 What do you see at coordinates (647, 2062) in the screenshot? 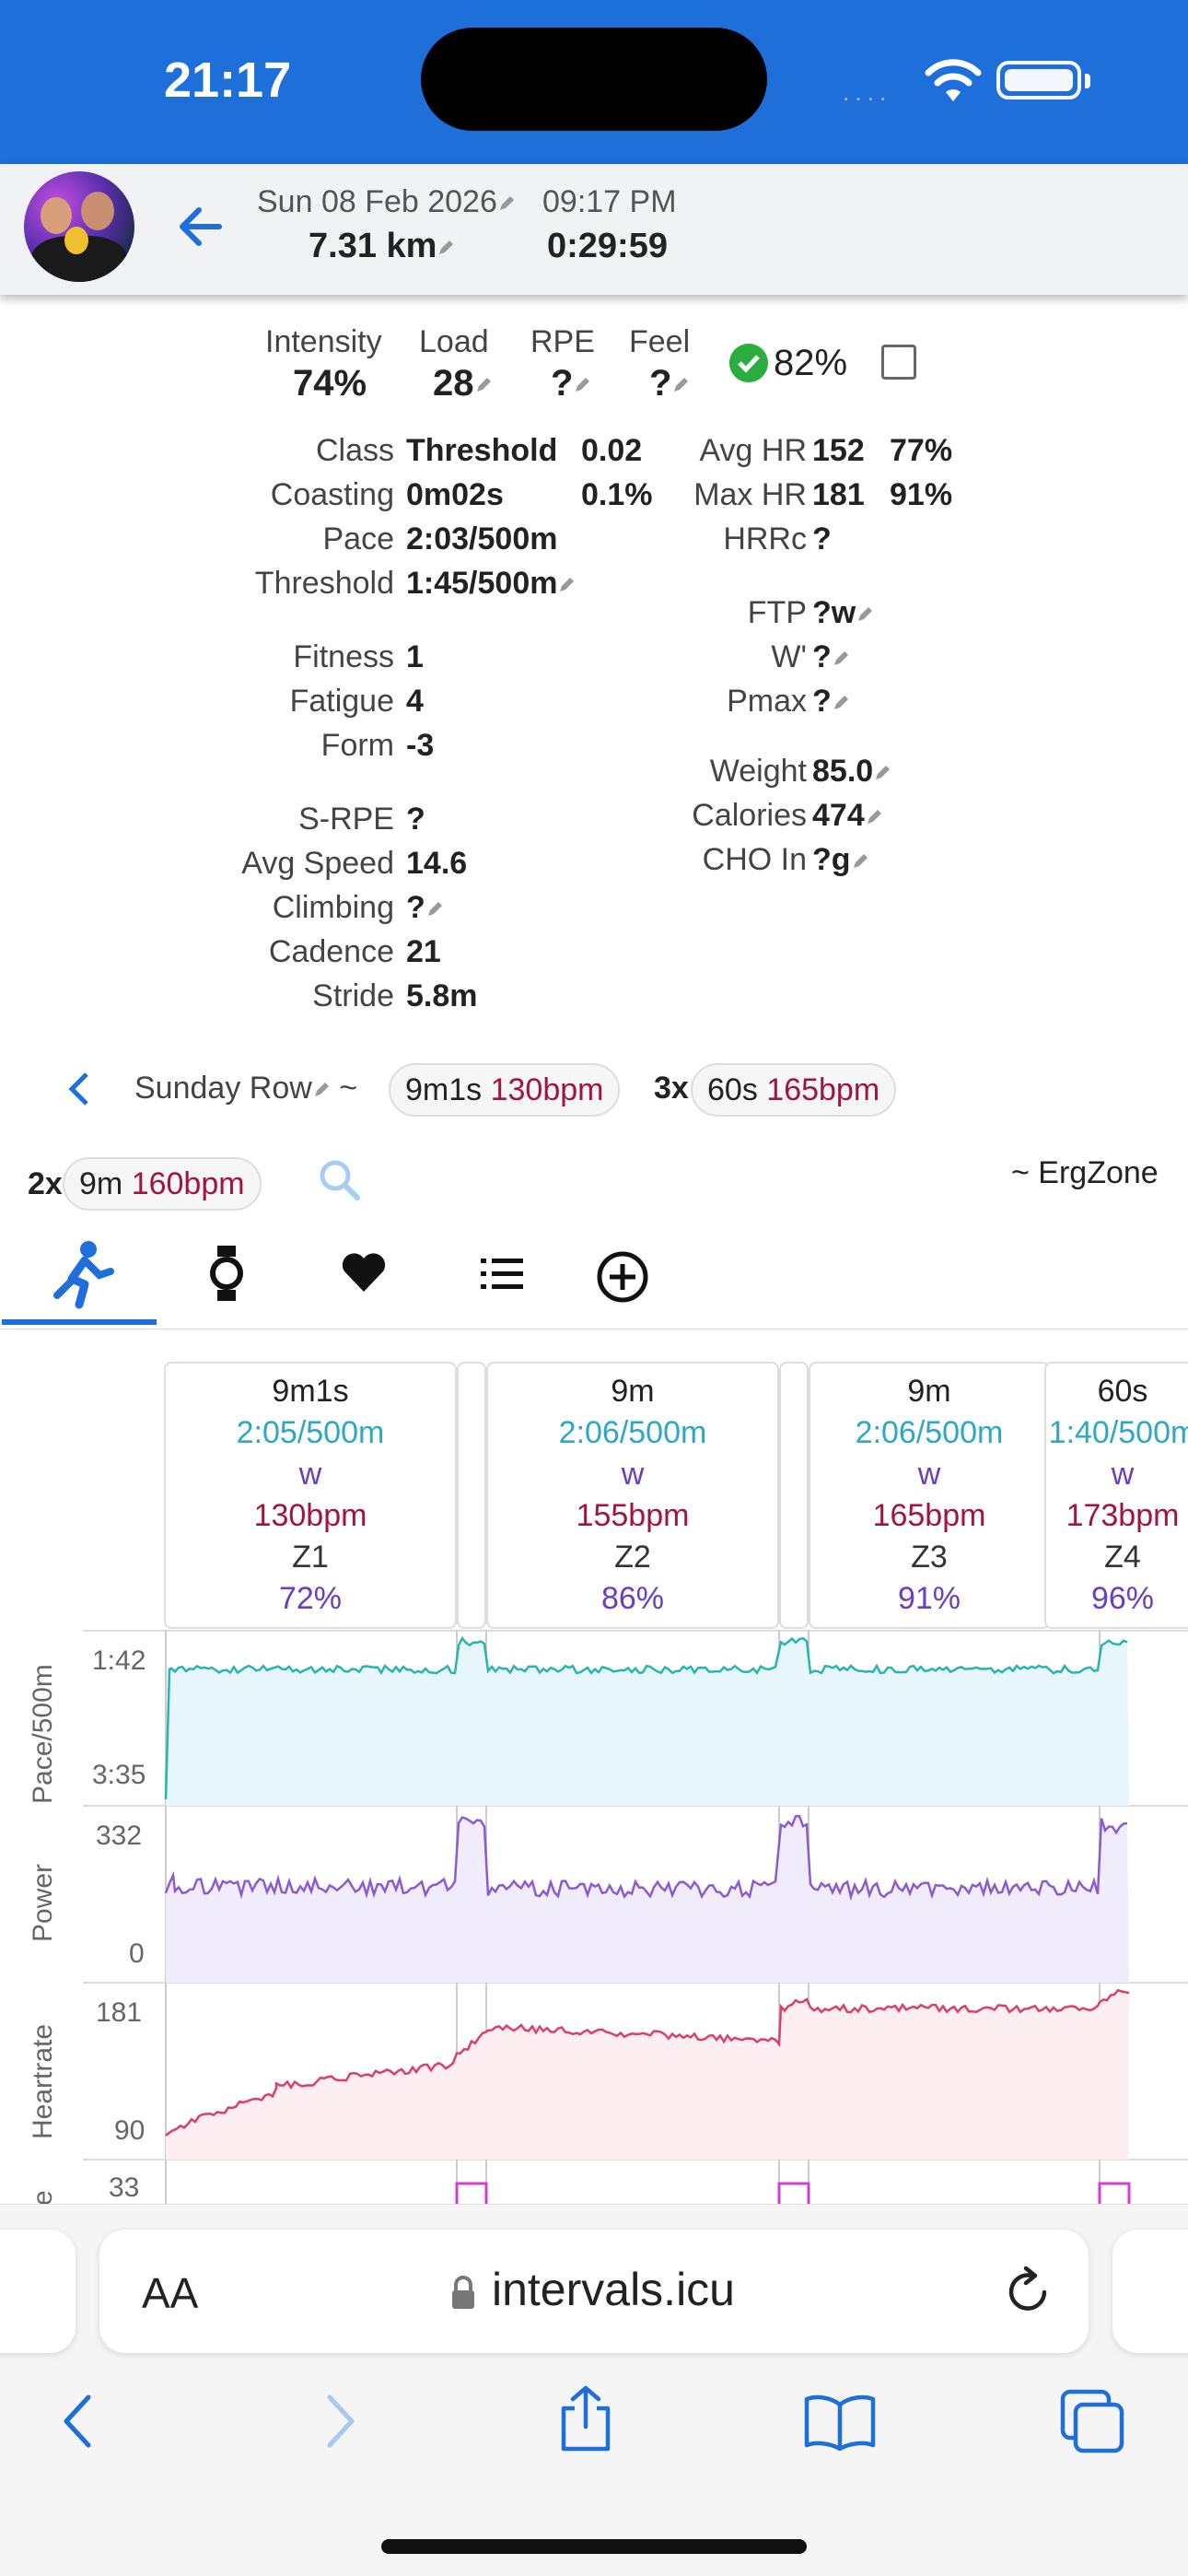
I see `heartrate-series-line` at bounding box center [647, 2062].